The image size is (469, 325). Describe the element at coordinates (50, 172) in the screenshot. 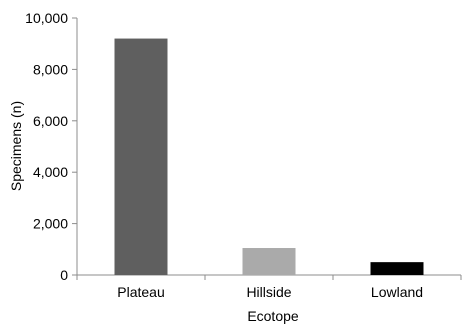

I see `y-tick-label: 4,000` at that location.